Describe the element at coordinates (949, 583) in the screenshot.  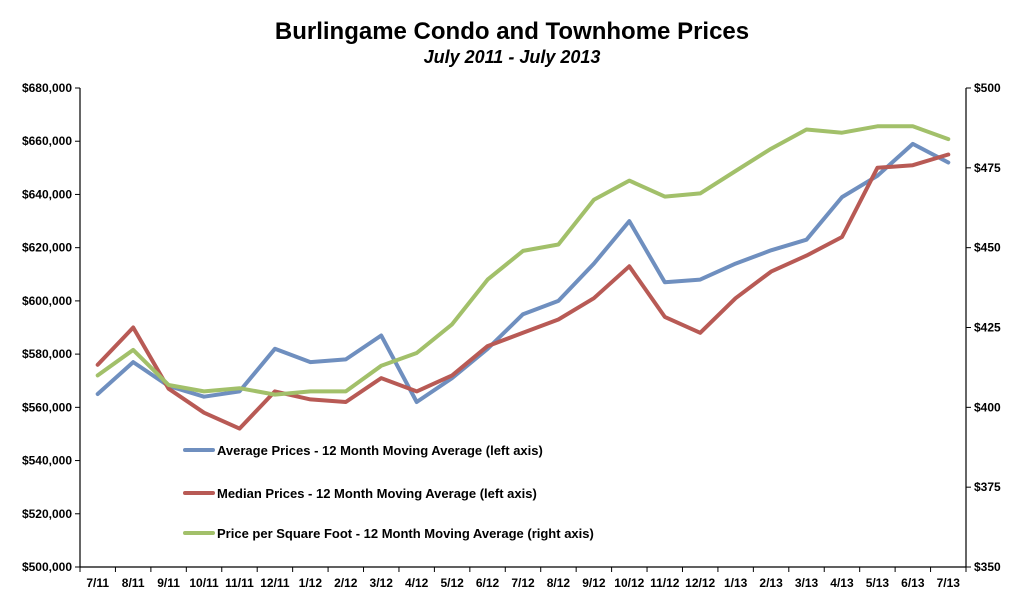
I see `x-tick-label: 7/13` at that location.